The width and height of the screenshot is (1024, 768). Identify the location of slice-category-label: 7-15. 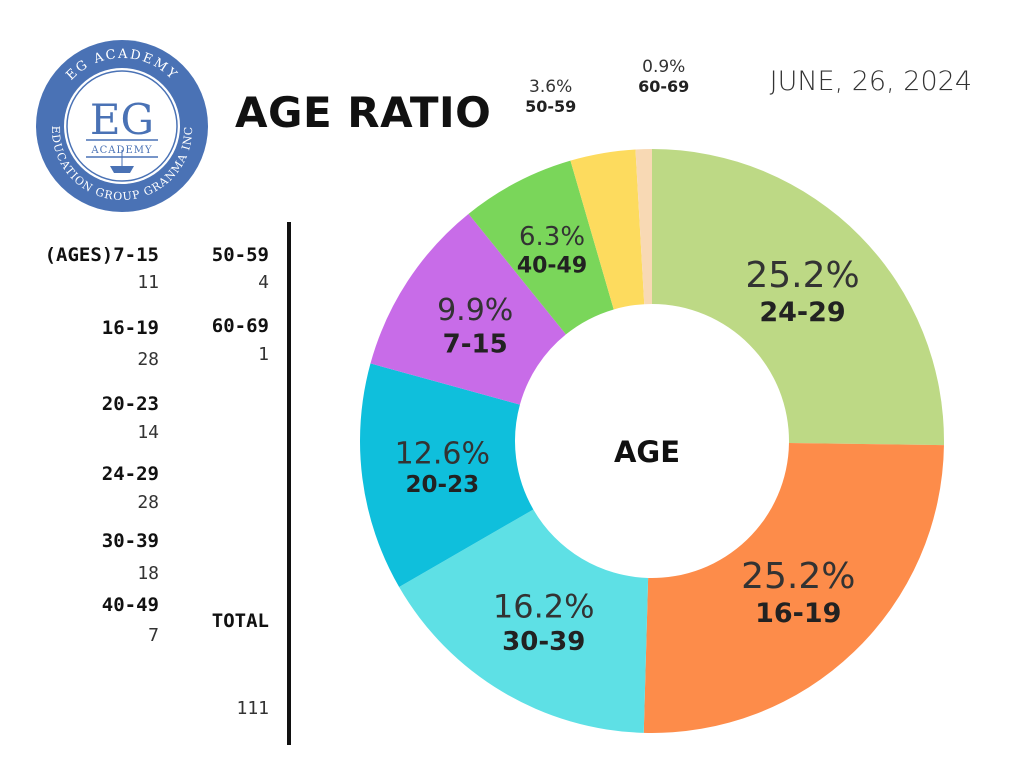
(475, 344).